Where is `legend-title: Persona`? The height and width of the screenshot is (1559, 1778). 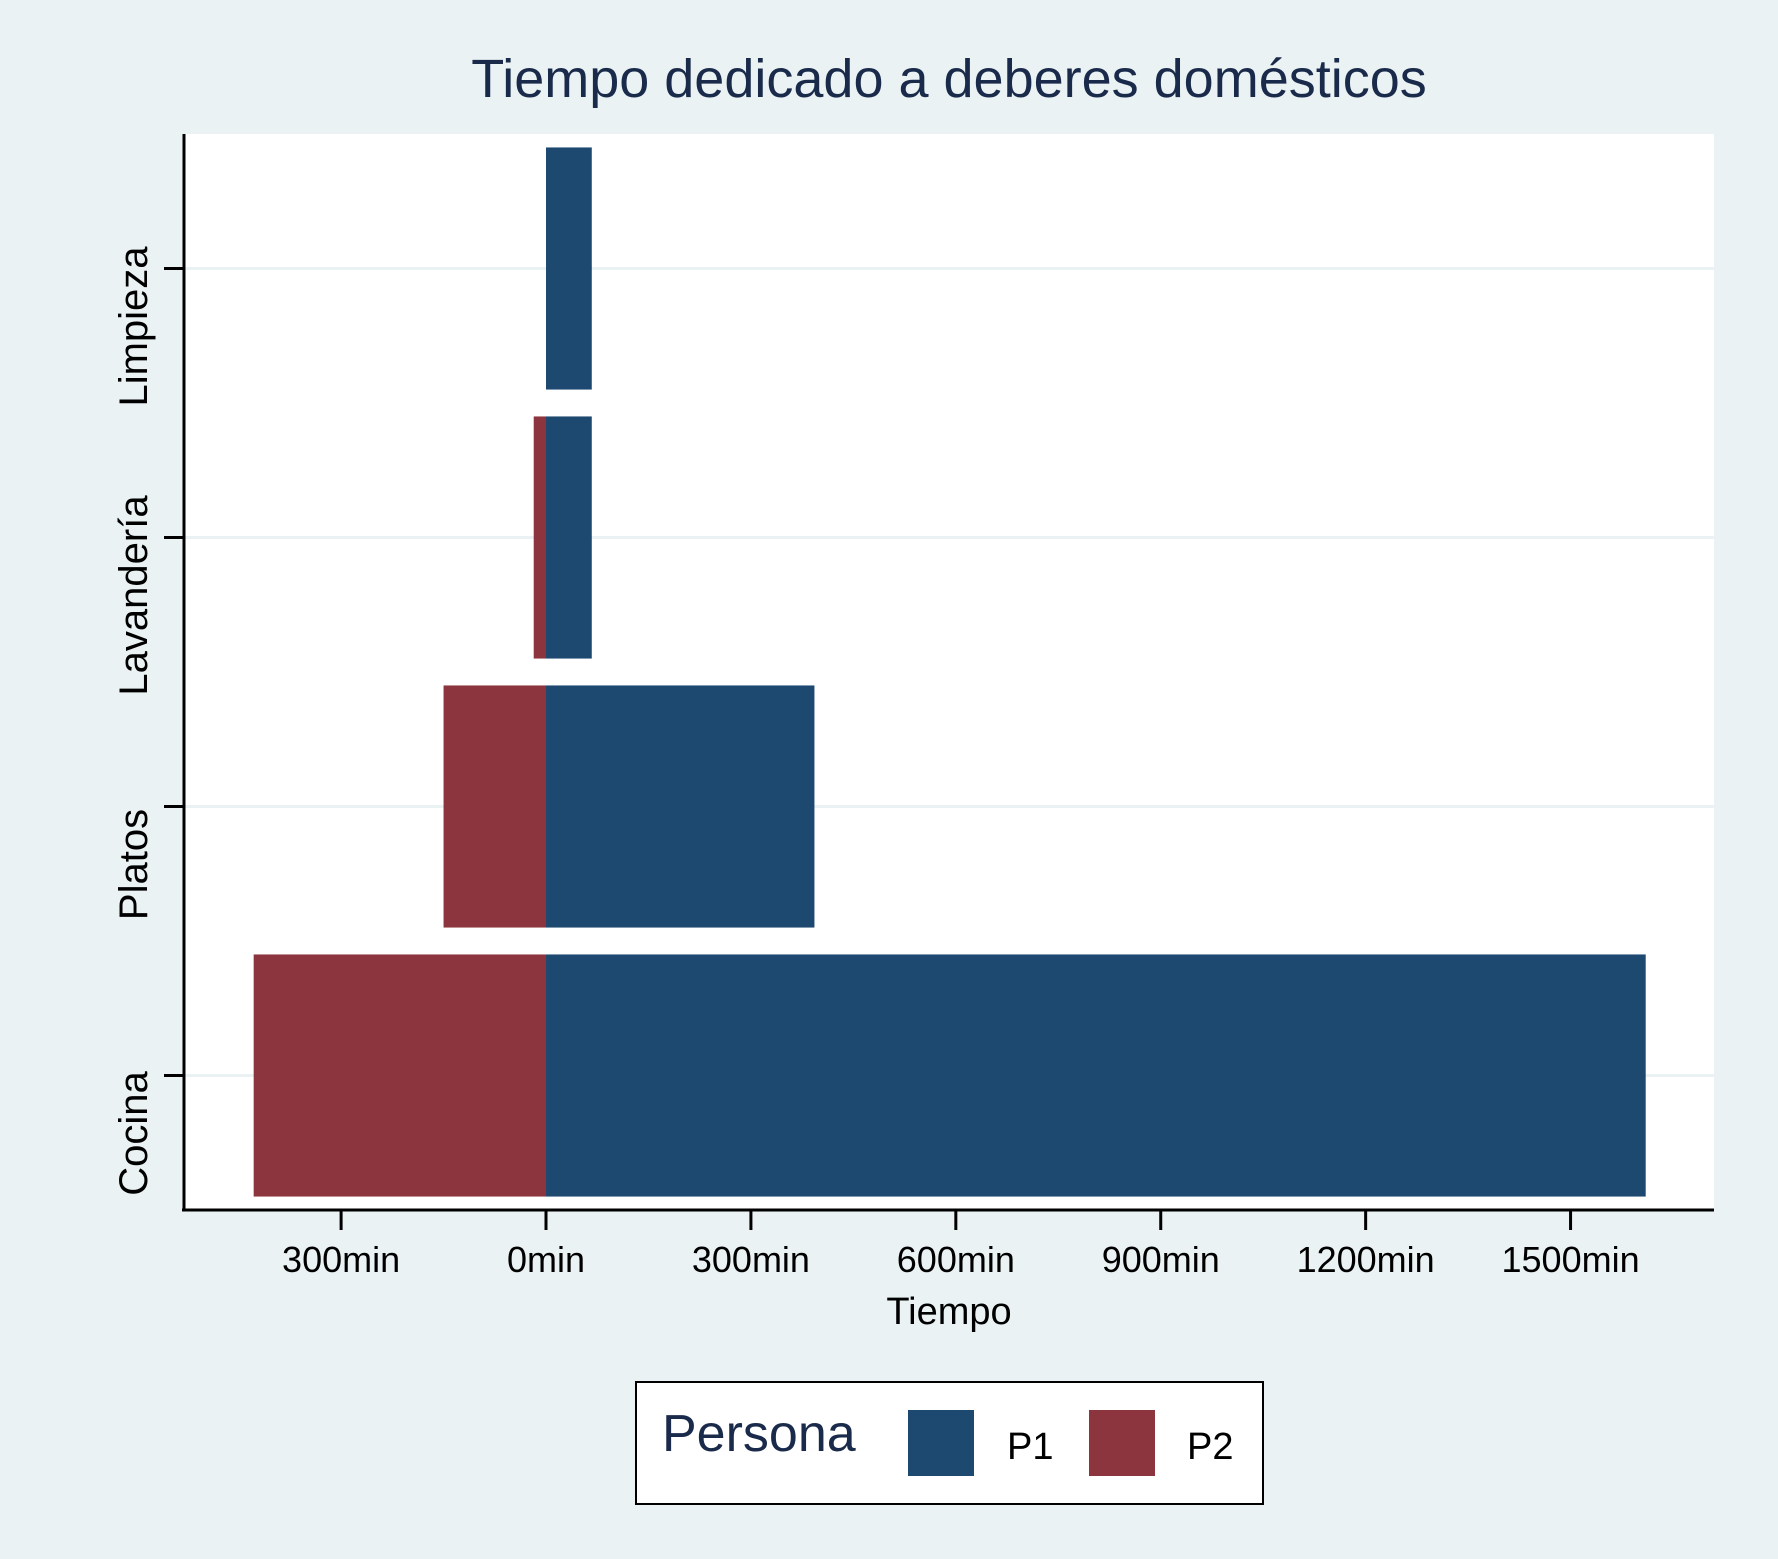 legend-title: Persona is located at coordinates (759, 1434).